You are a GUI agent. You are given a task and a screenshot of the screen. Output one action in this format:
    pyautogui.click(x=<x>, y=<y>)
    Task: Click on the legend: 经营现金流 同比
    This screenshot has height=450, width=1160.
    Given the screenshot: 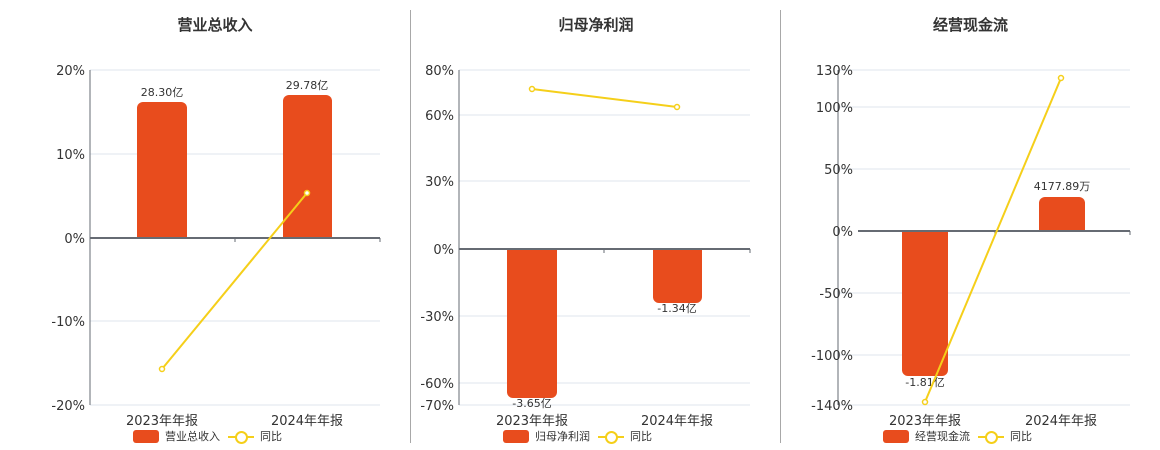 What is the action you would take?
    pyautogui.click(x=957, y=436)
    